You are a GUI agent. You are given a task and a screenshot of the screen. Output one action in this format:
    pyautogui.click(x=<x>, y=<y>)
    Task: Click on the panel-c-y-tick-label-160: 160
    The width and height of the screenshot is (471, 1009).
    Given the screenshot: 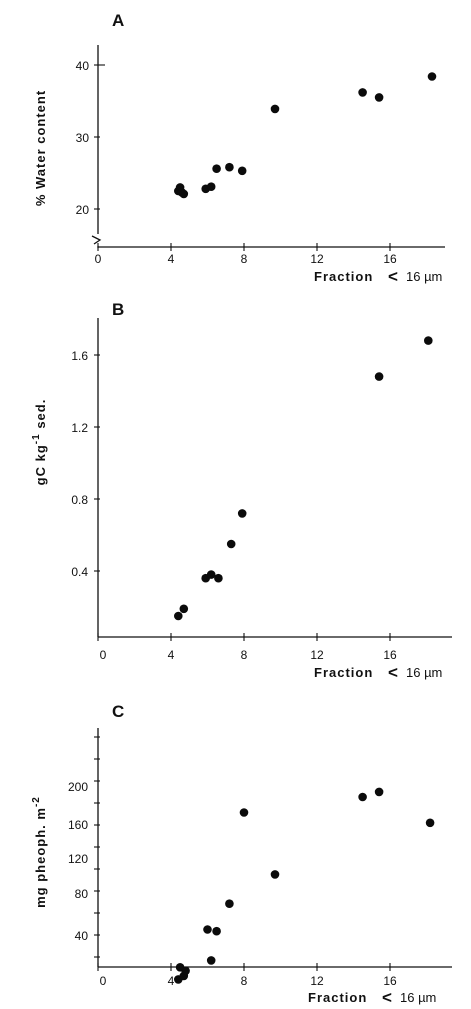 What is the action you would take?
    pyautogui.click(x=78, y=825)
    